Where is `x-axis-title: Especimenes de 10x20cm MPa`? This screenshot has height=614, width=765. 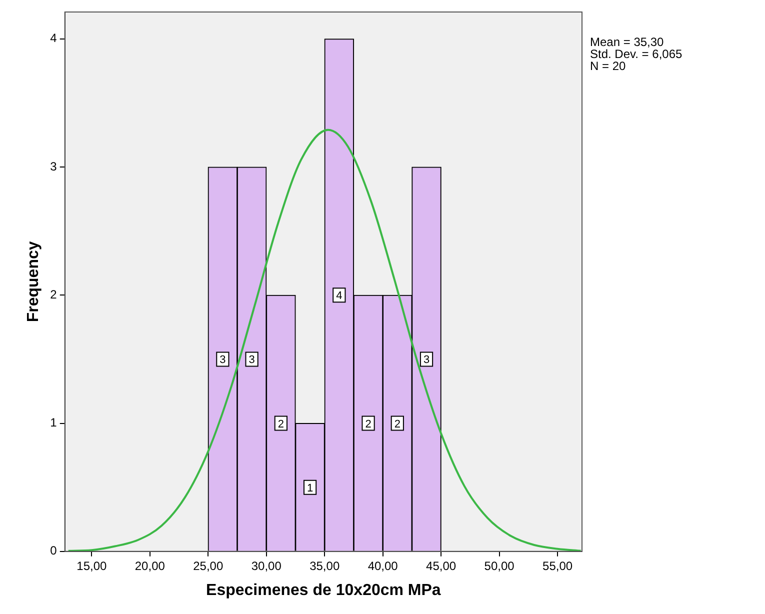 x-axis-title: Especimenes de 10x20cm MPa is located at coordinates (323, 590).